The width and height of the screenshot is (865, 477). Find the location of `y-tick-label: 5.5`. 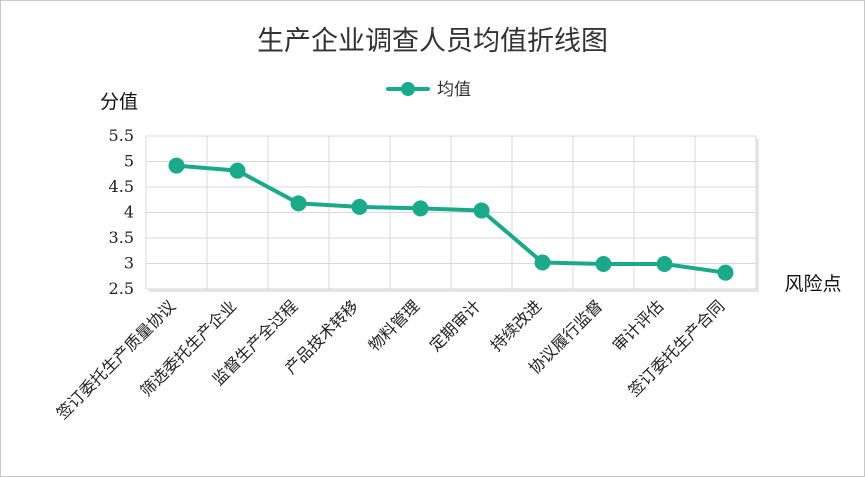

y-tick-label: 5.5 is located at coordinates (121, 135).